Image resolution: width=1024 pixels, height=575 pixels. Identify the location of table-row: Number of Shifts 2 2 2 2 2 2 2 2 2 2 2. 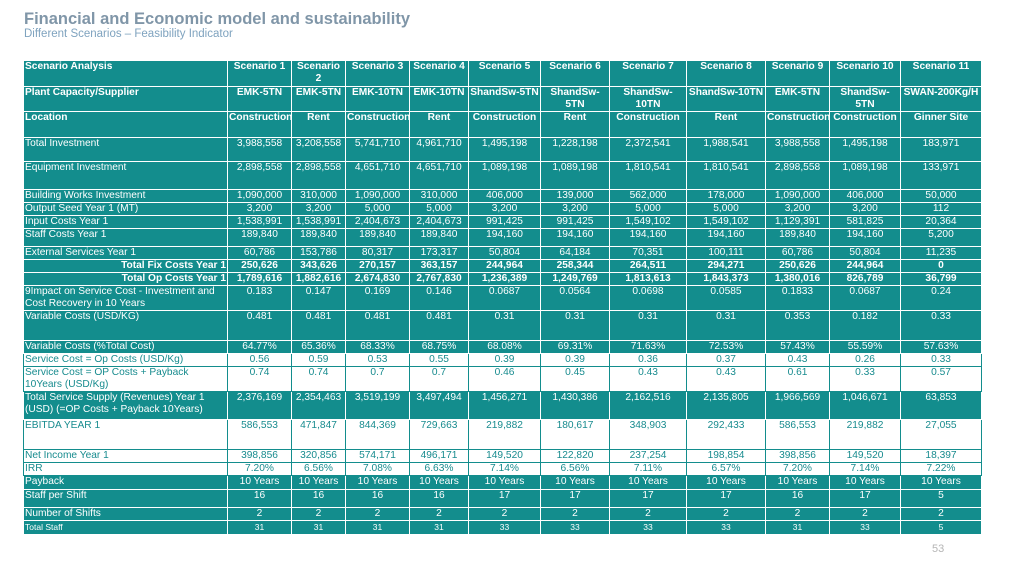
(502, 514).